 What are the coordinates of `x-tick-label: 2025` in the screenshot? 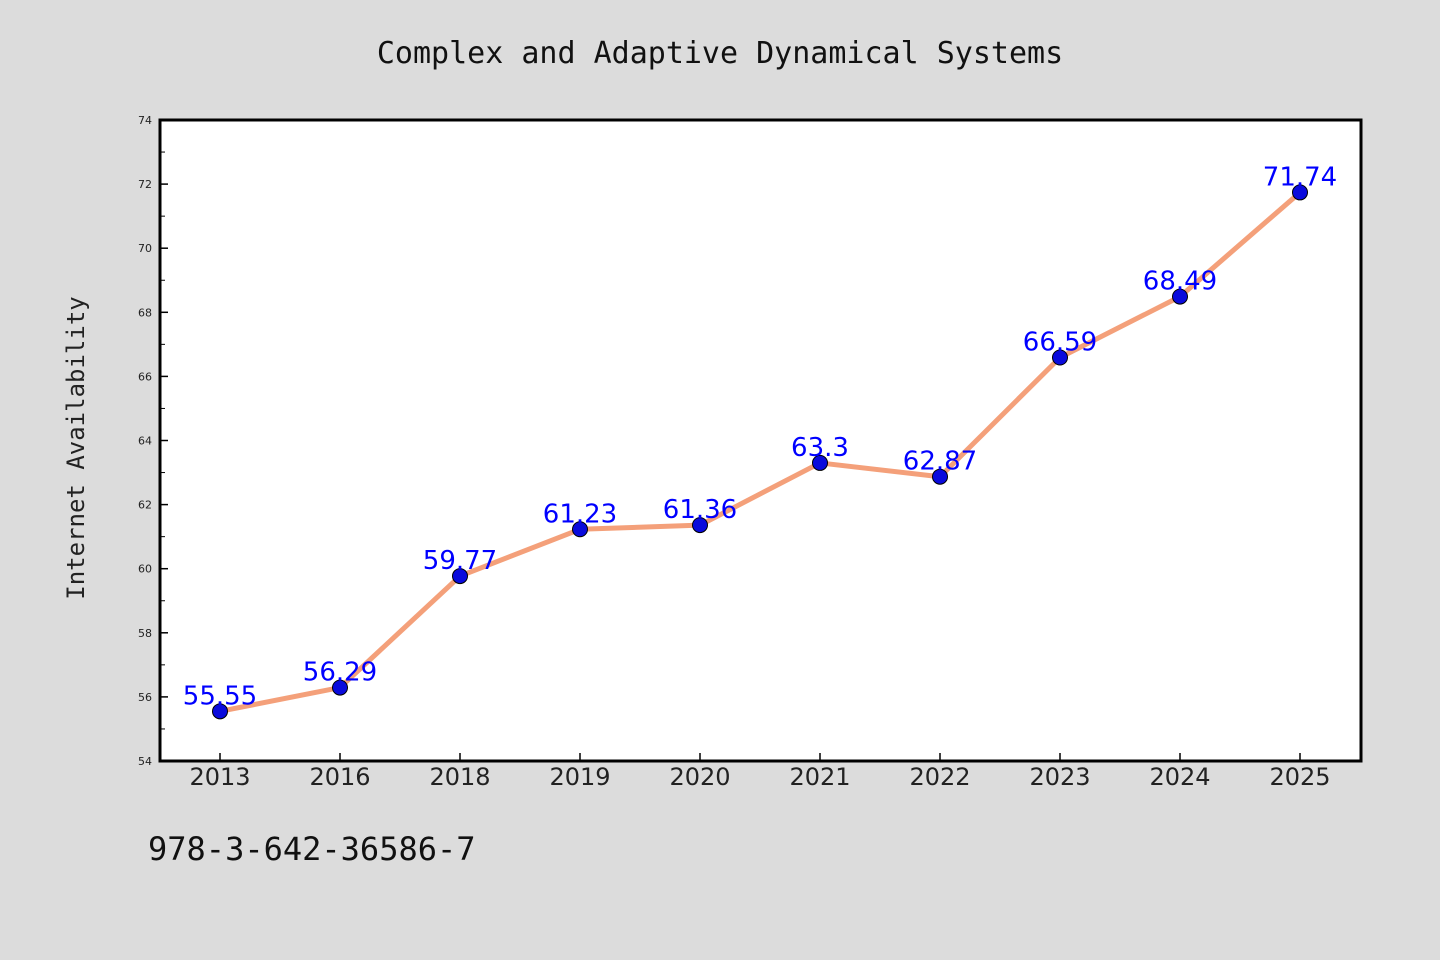 It's located at (1299, 777).